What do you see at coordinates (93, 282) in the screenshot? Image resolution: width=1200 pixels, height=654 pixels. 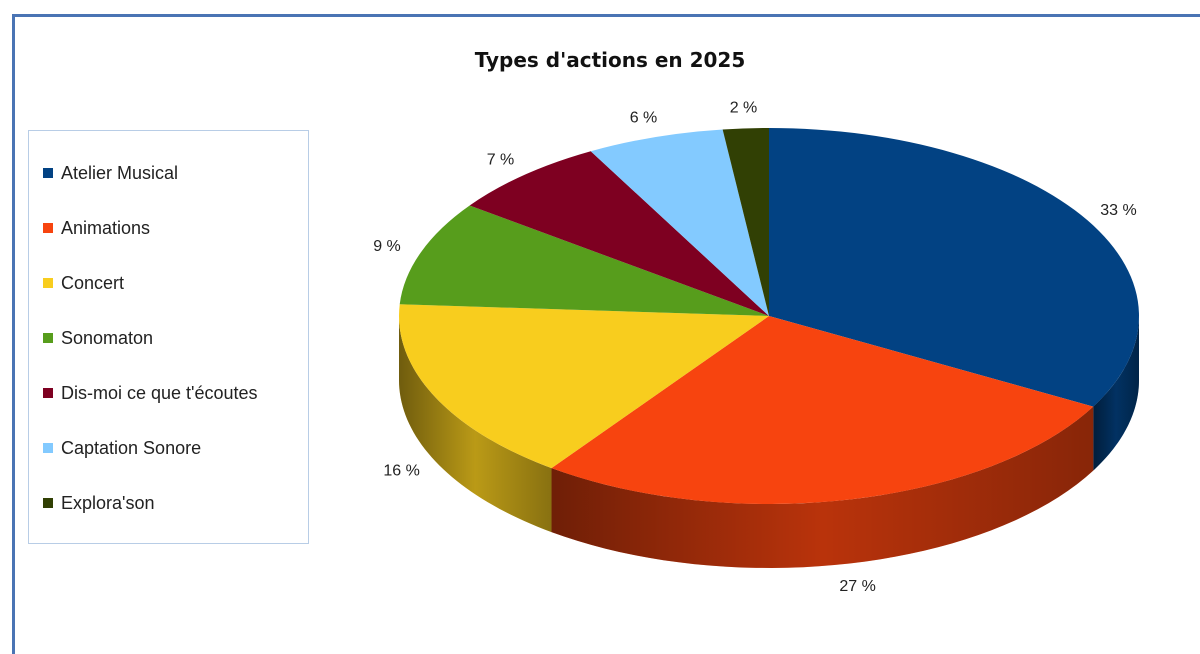 I see `legend-label: Concert` at bounding box center [93, 282].